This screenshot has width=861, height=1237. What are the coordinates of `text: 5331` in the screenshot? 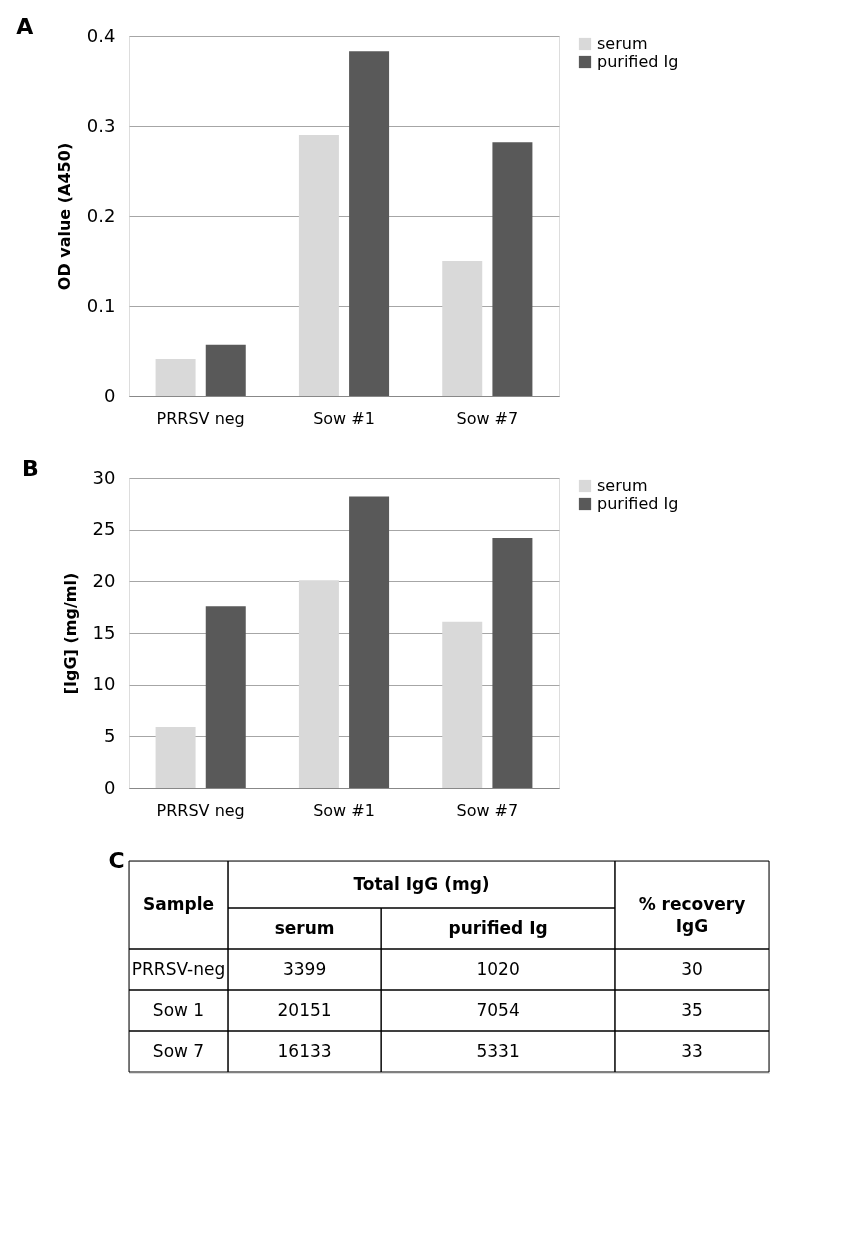 It's located at (498, 1050).